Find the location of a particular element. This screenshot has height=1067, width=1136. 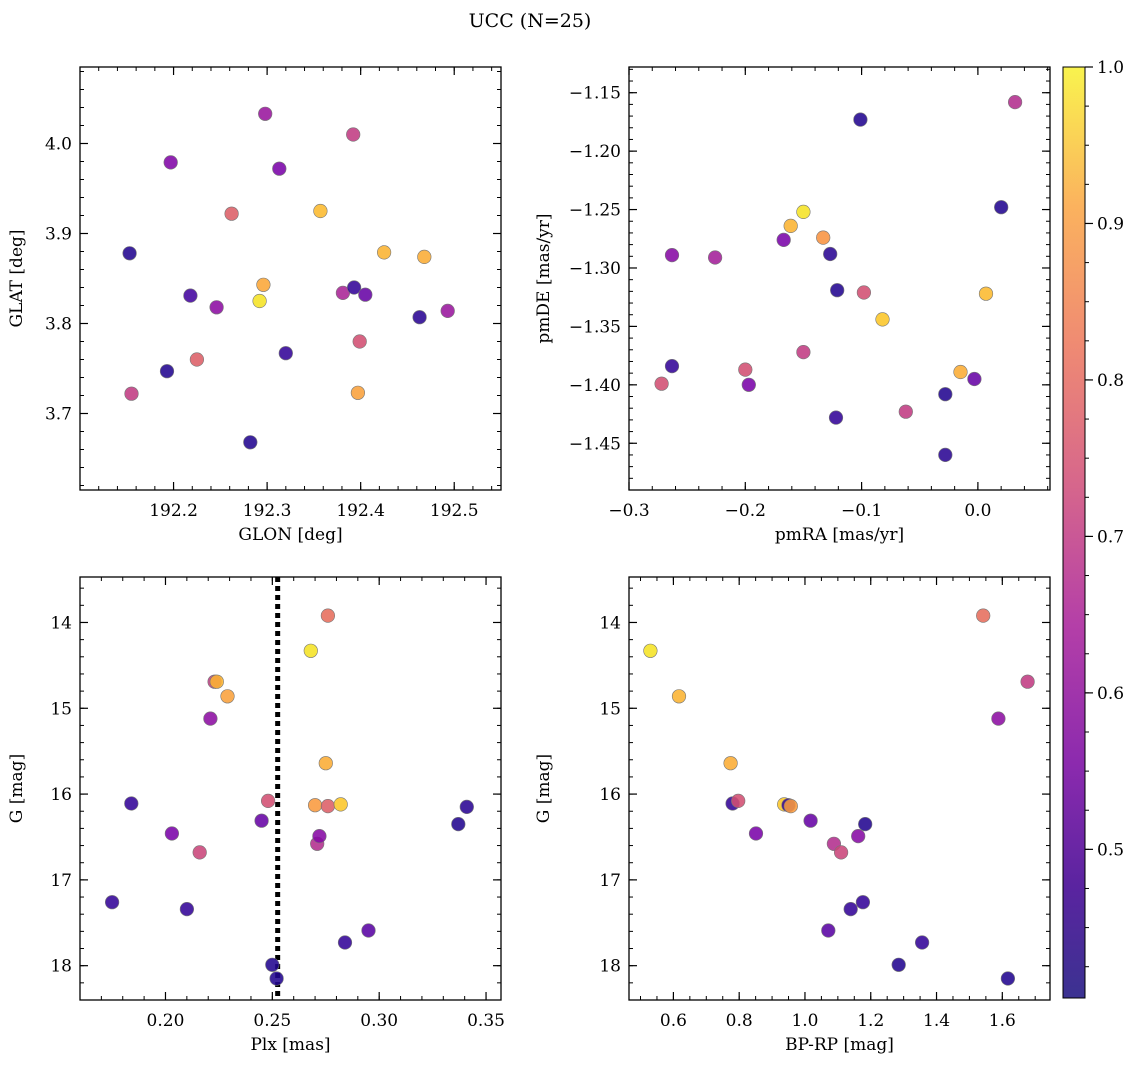

y-axis-label: GLAT [deg] is located at coordinates (17, 278).